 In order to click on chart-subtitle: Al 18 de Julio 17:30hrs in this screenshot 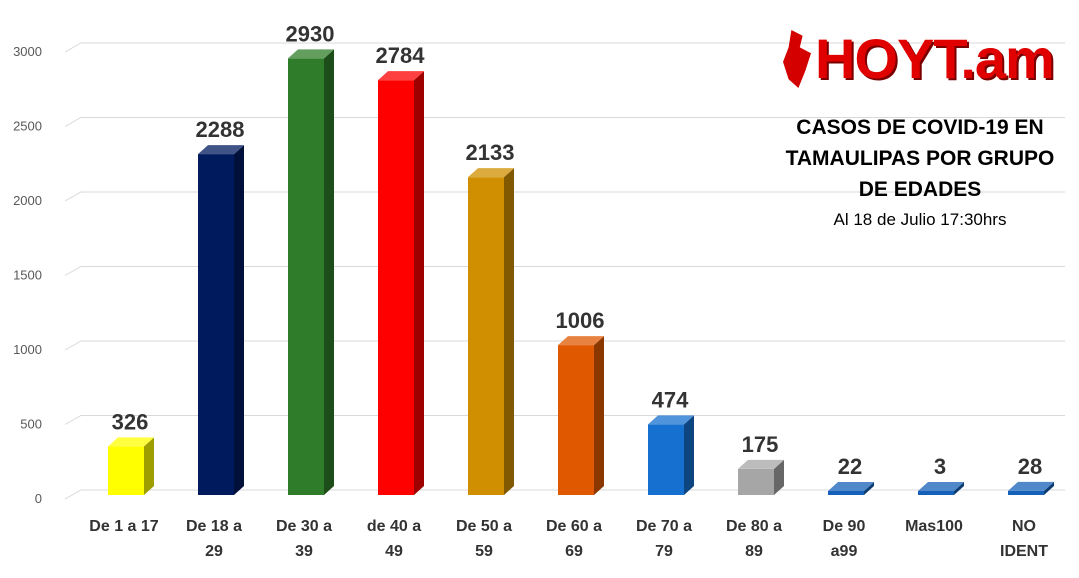, I will do `click(920, 219)`.